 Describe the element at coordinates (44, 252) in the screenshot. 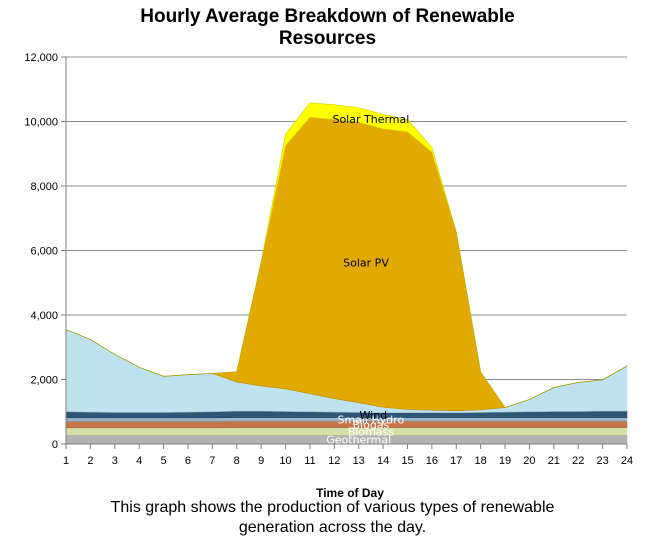

I see `y-tick-label: 6,000` at that location.